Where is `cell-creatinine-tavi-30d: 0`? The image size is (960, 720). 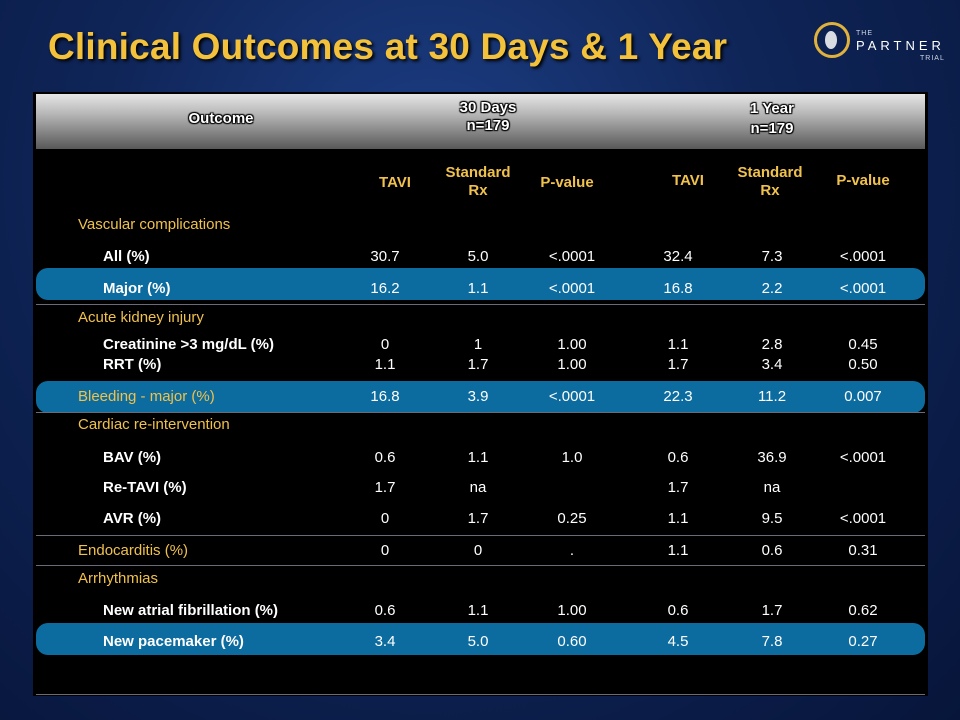
cell-creatinine-tavi-30d: 0 is located at coordinates (385, 344).